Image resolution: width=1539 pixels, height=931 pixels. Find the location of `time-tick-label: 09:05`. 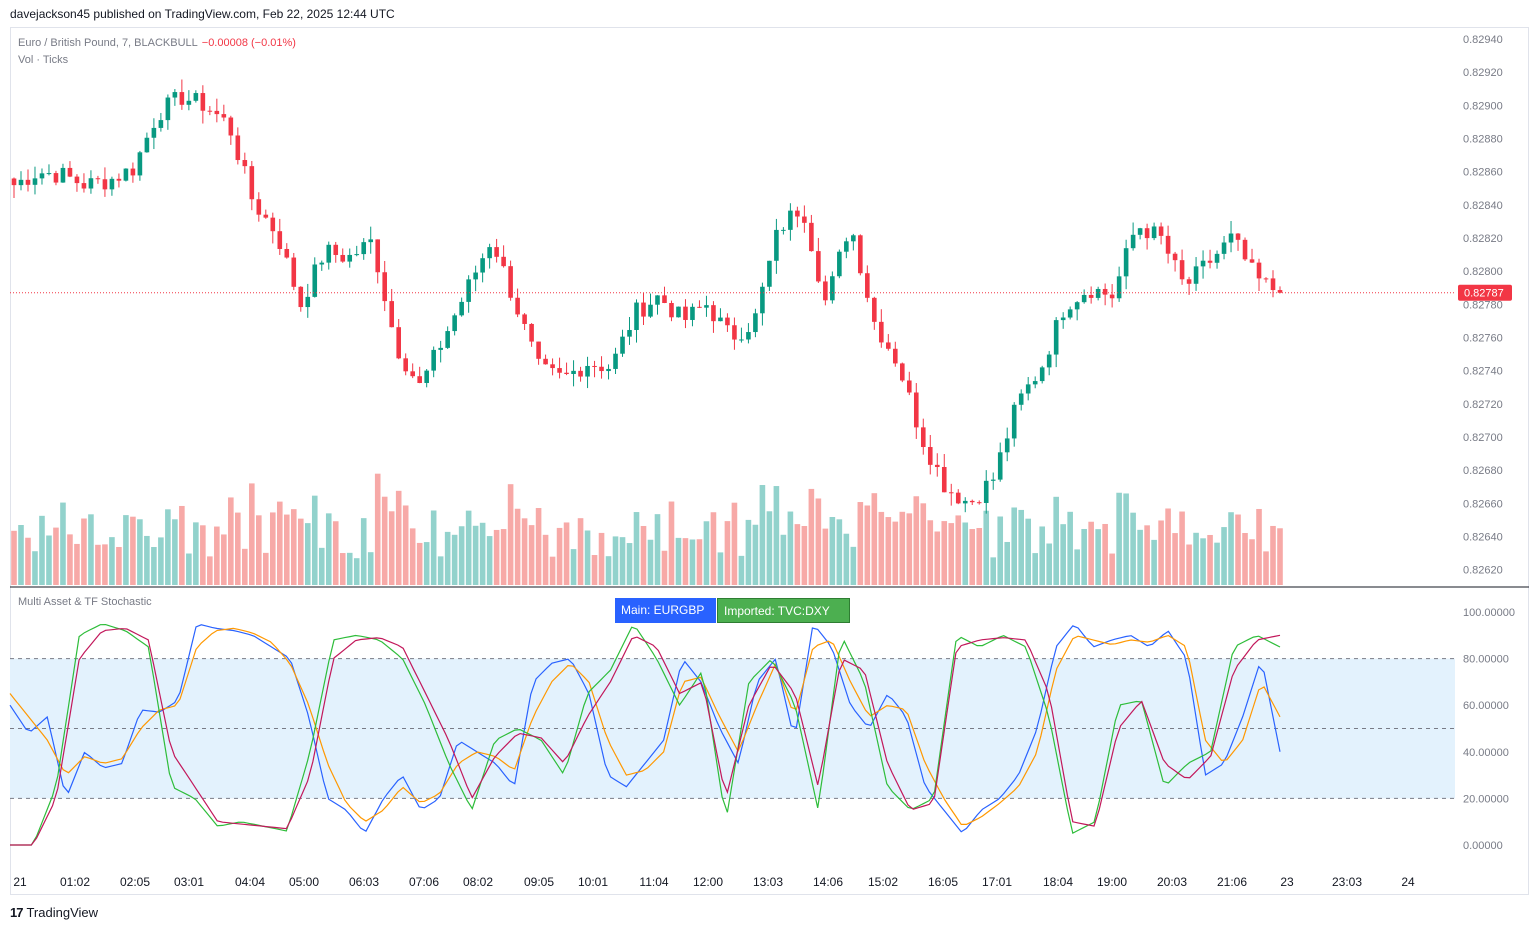

time-tick-label: 09:05 is located at coordinates (539, 882).